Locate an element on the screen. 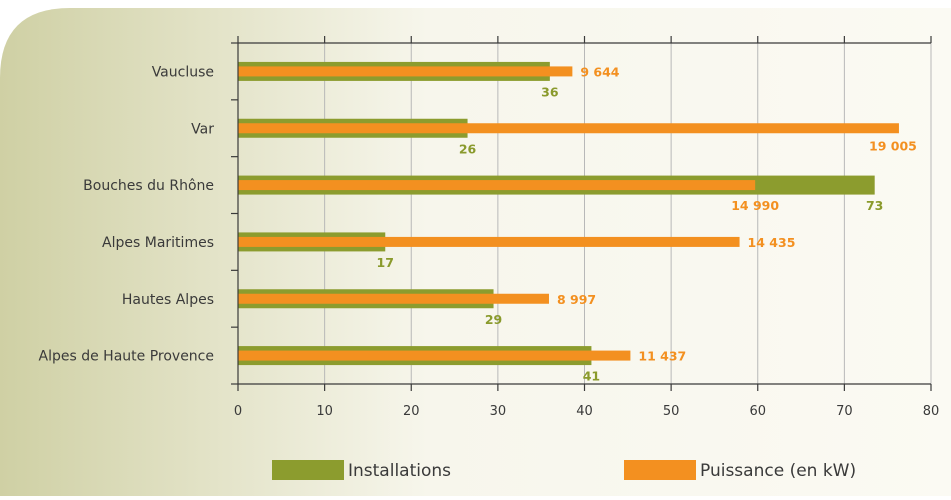 This screenshot has height=500, width=951. bar-puissance-alpes-de-haute-provence is located at coordinates (434, 355).